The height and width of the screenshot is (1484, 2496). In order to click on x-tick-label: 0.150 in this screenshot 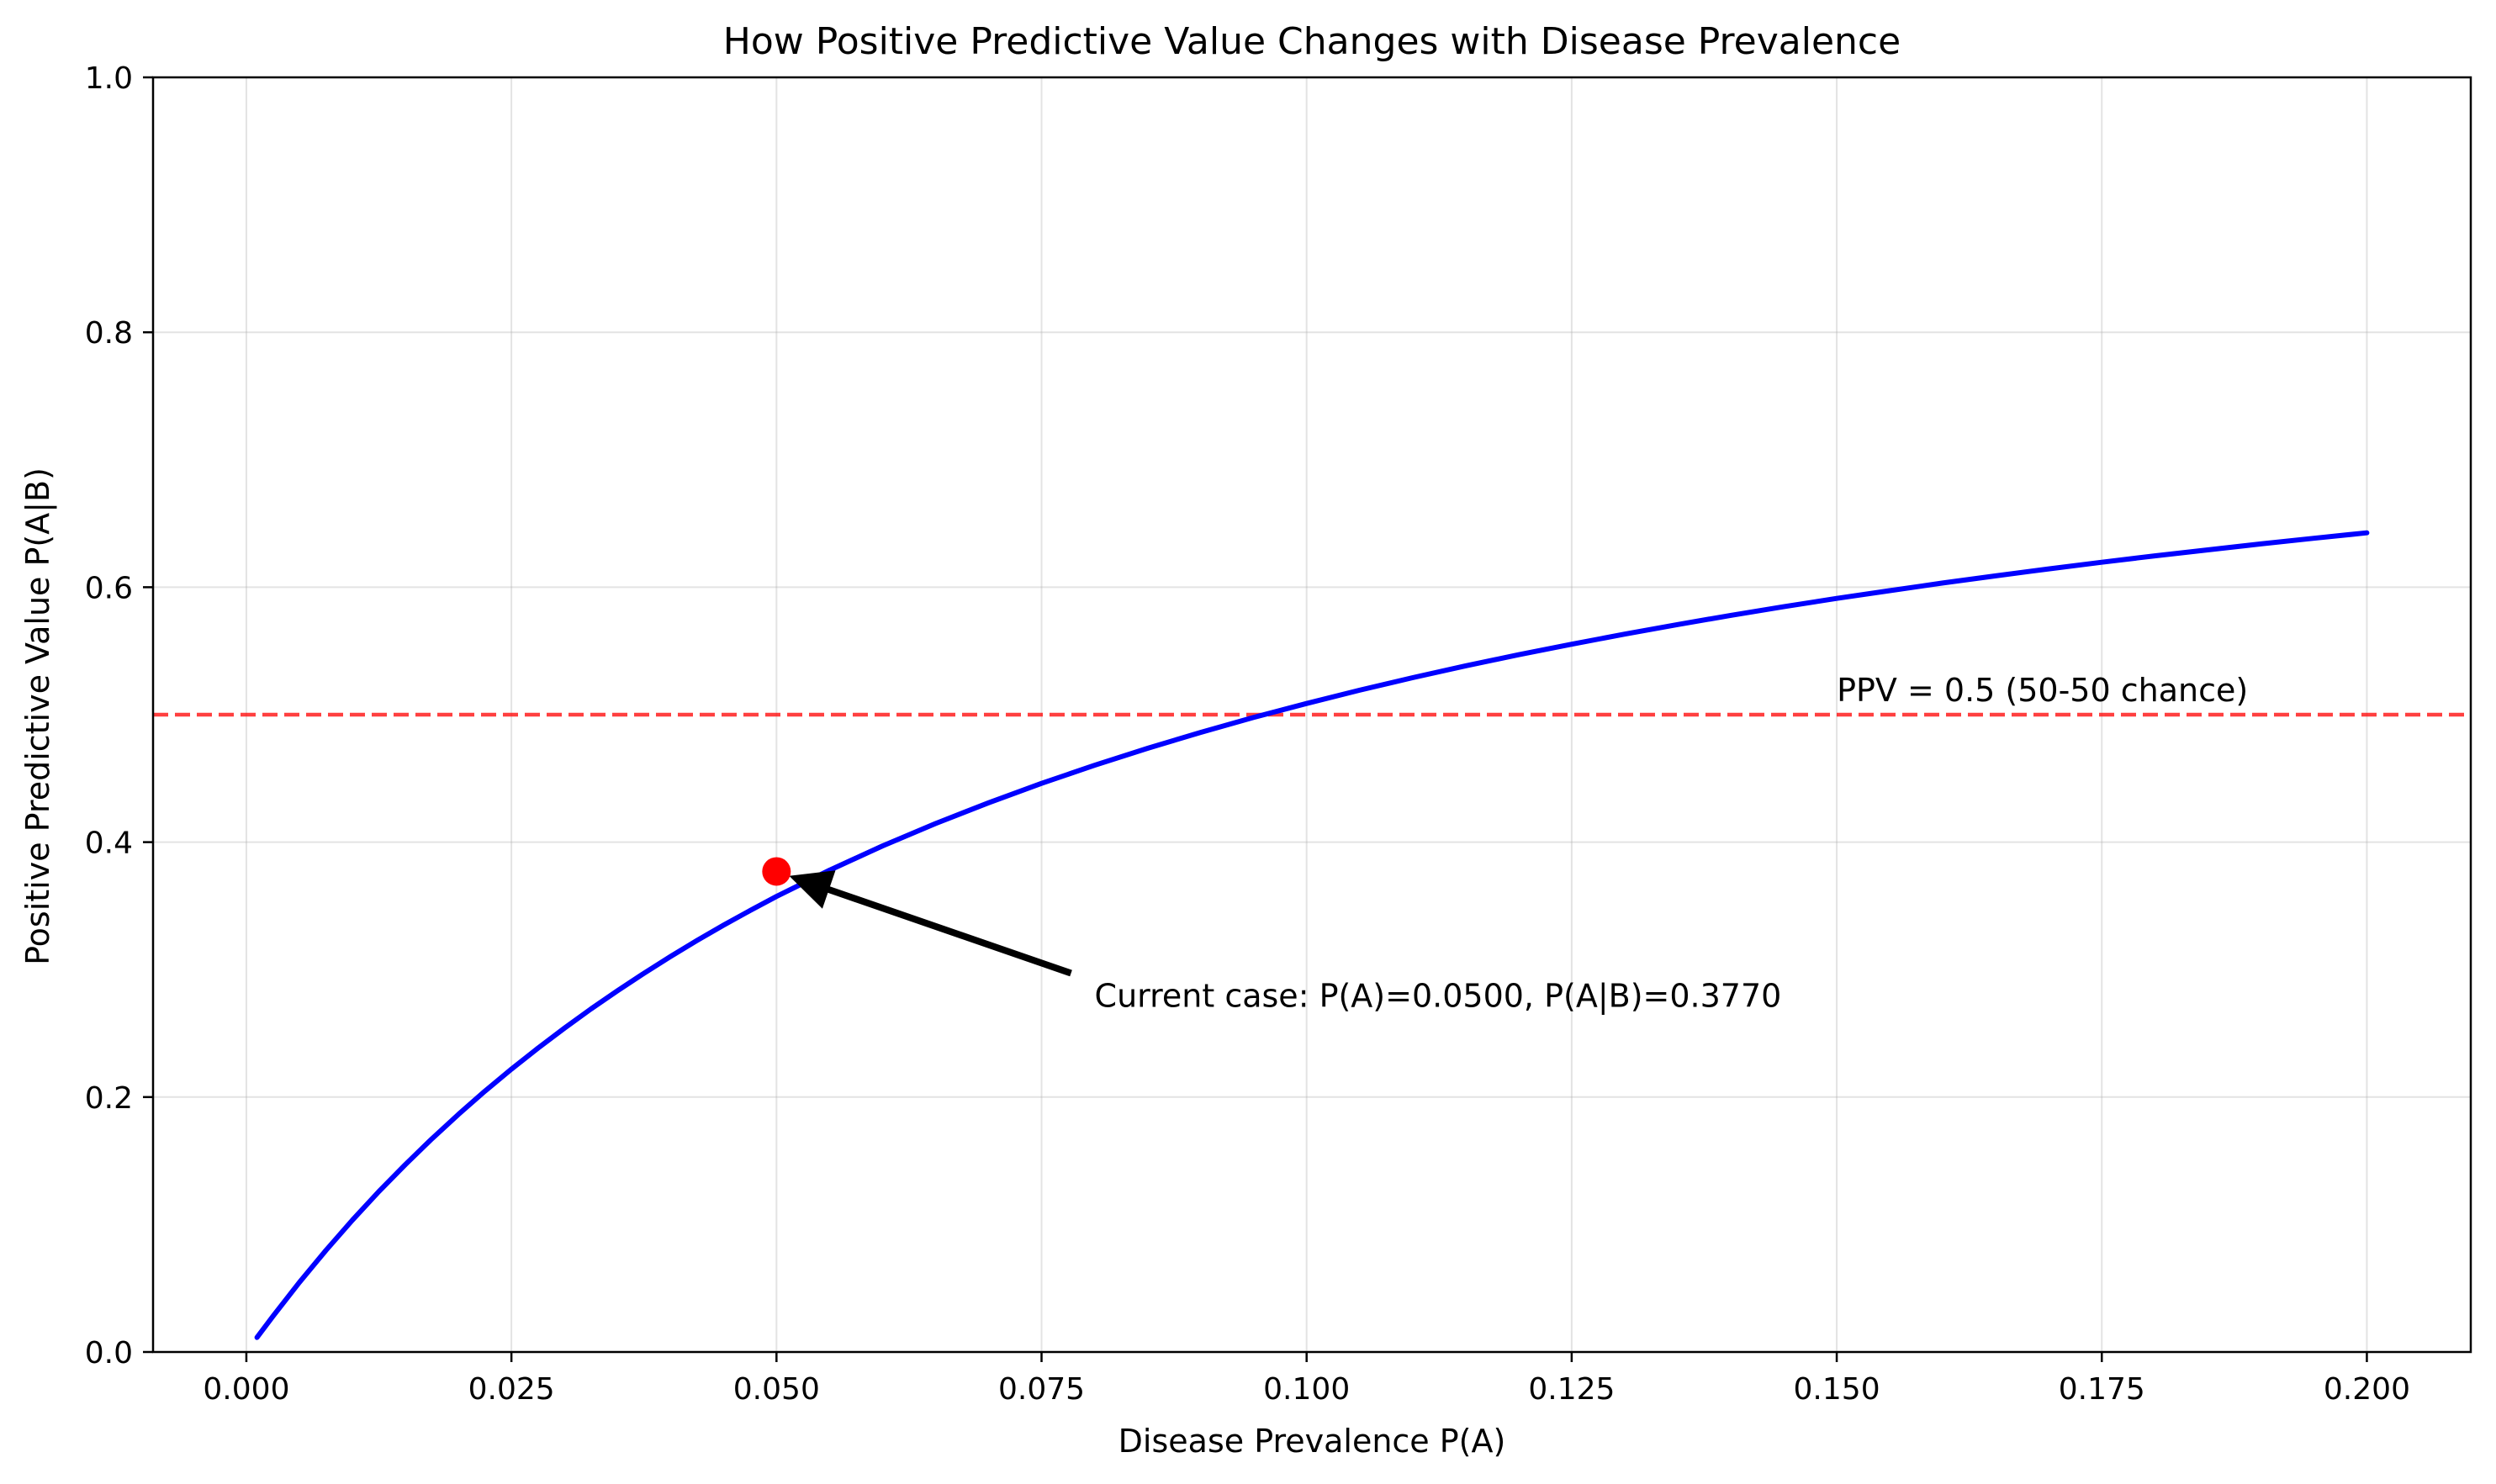, I will do `click(1837, 1389)`.